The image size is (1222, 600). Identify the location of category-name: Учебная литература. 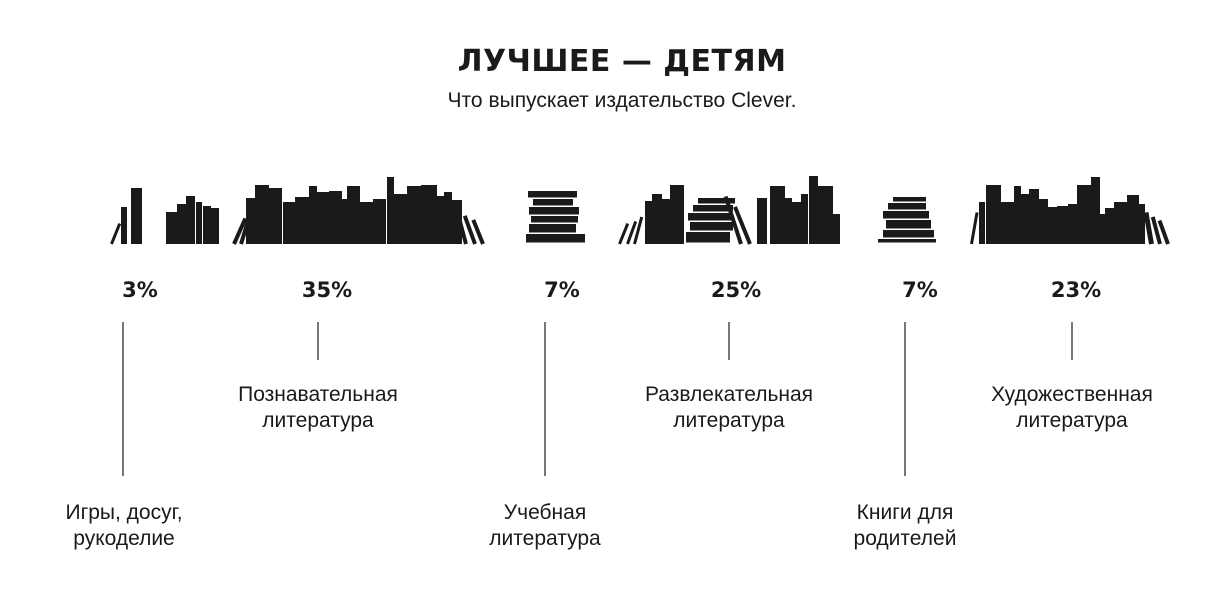
(545, 525).